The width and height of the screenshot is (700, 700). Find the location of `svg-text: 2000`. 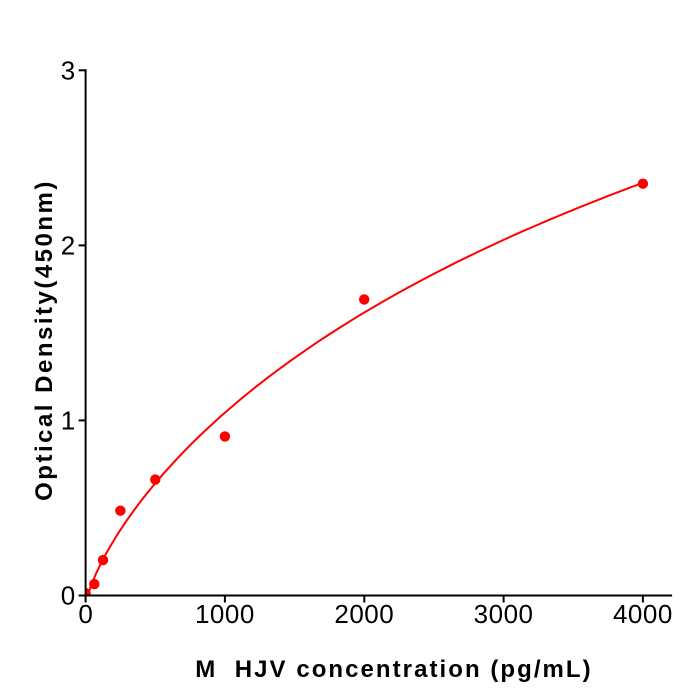

svg-text: 2000 is located at coordinates (364, 614).